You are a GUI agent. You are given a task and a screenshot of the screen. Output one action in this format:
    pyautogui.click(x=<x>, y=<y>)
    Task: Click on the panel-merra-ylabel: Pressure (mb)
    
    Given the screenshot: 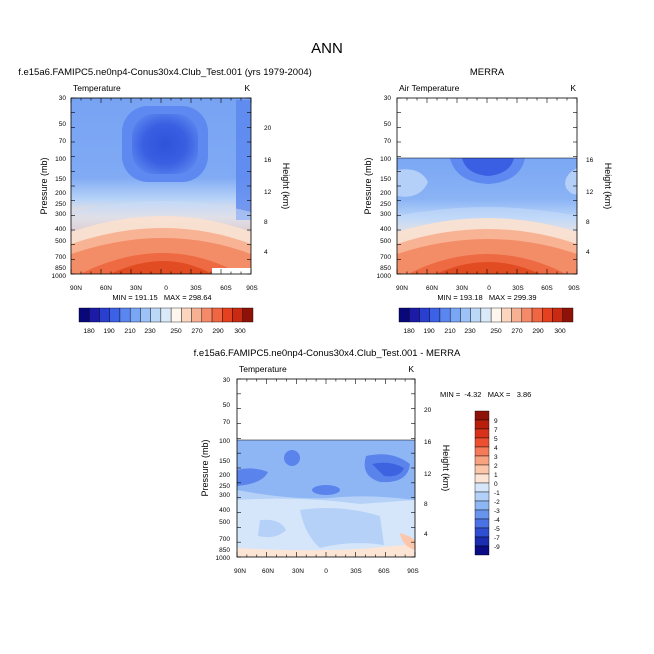 What is the action you would take?
    pyautogui.click(x=368, y=185)
    